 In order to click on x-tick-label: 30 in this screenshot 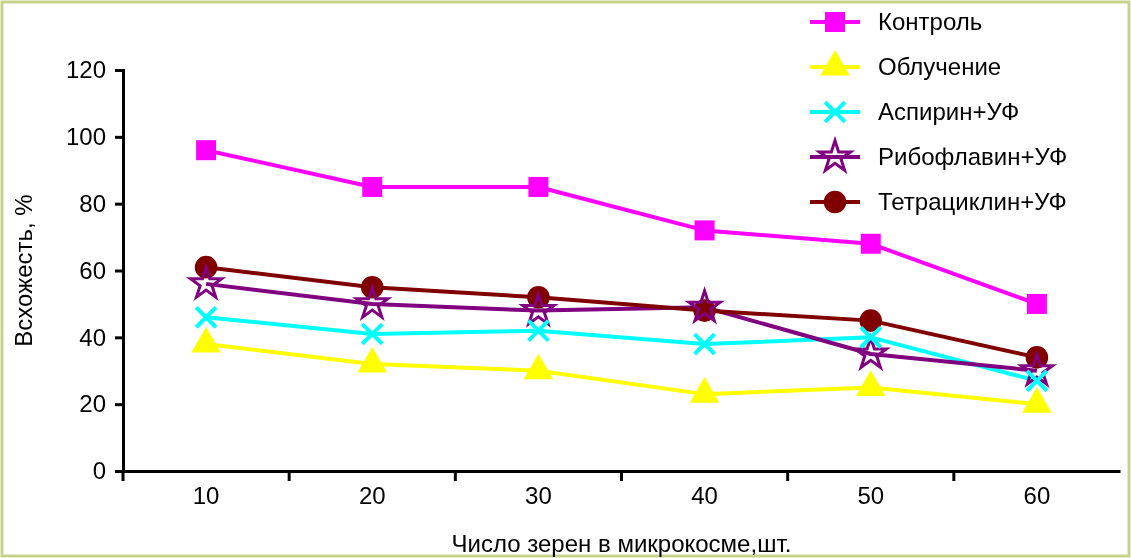, I will do `click(538, 495)`.